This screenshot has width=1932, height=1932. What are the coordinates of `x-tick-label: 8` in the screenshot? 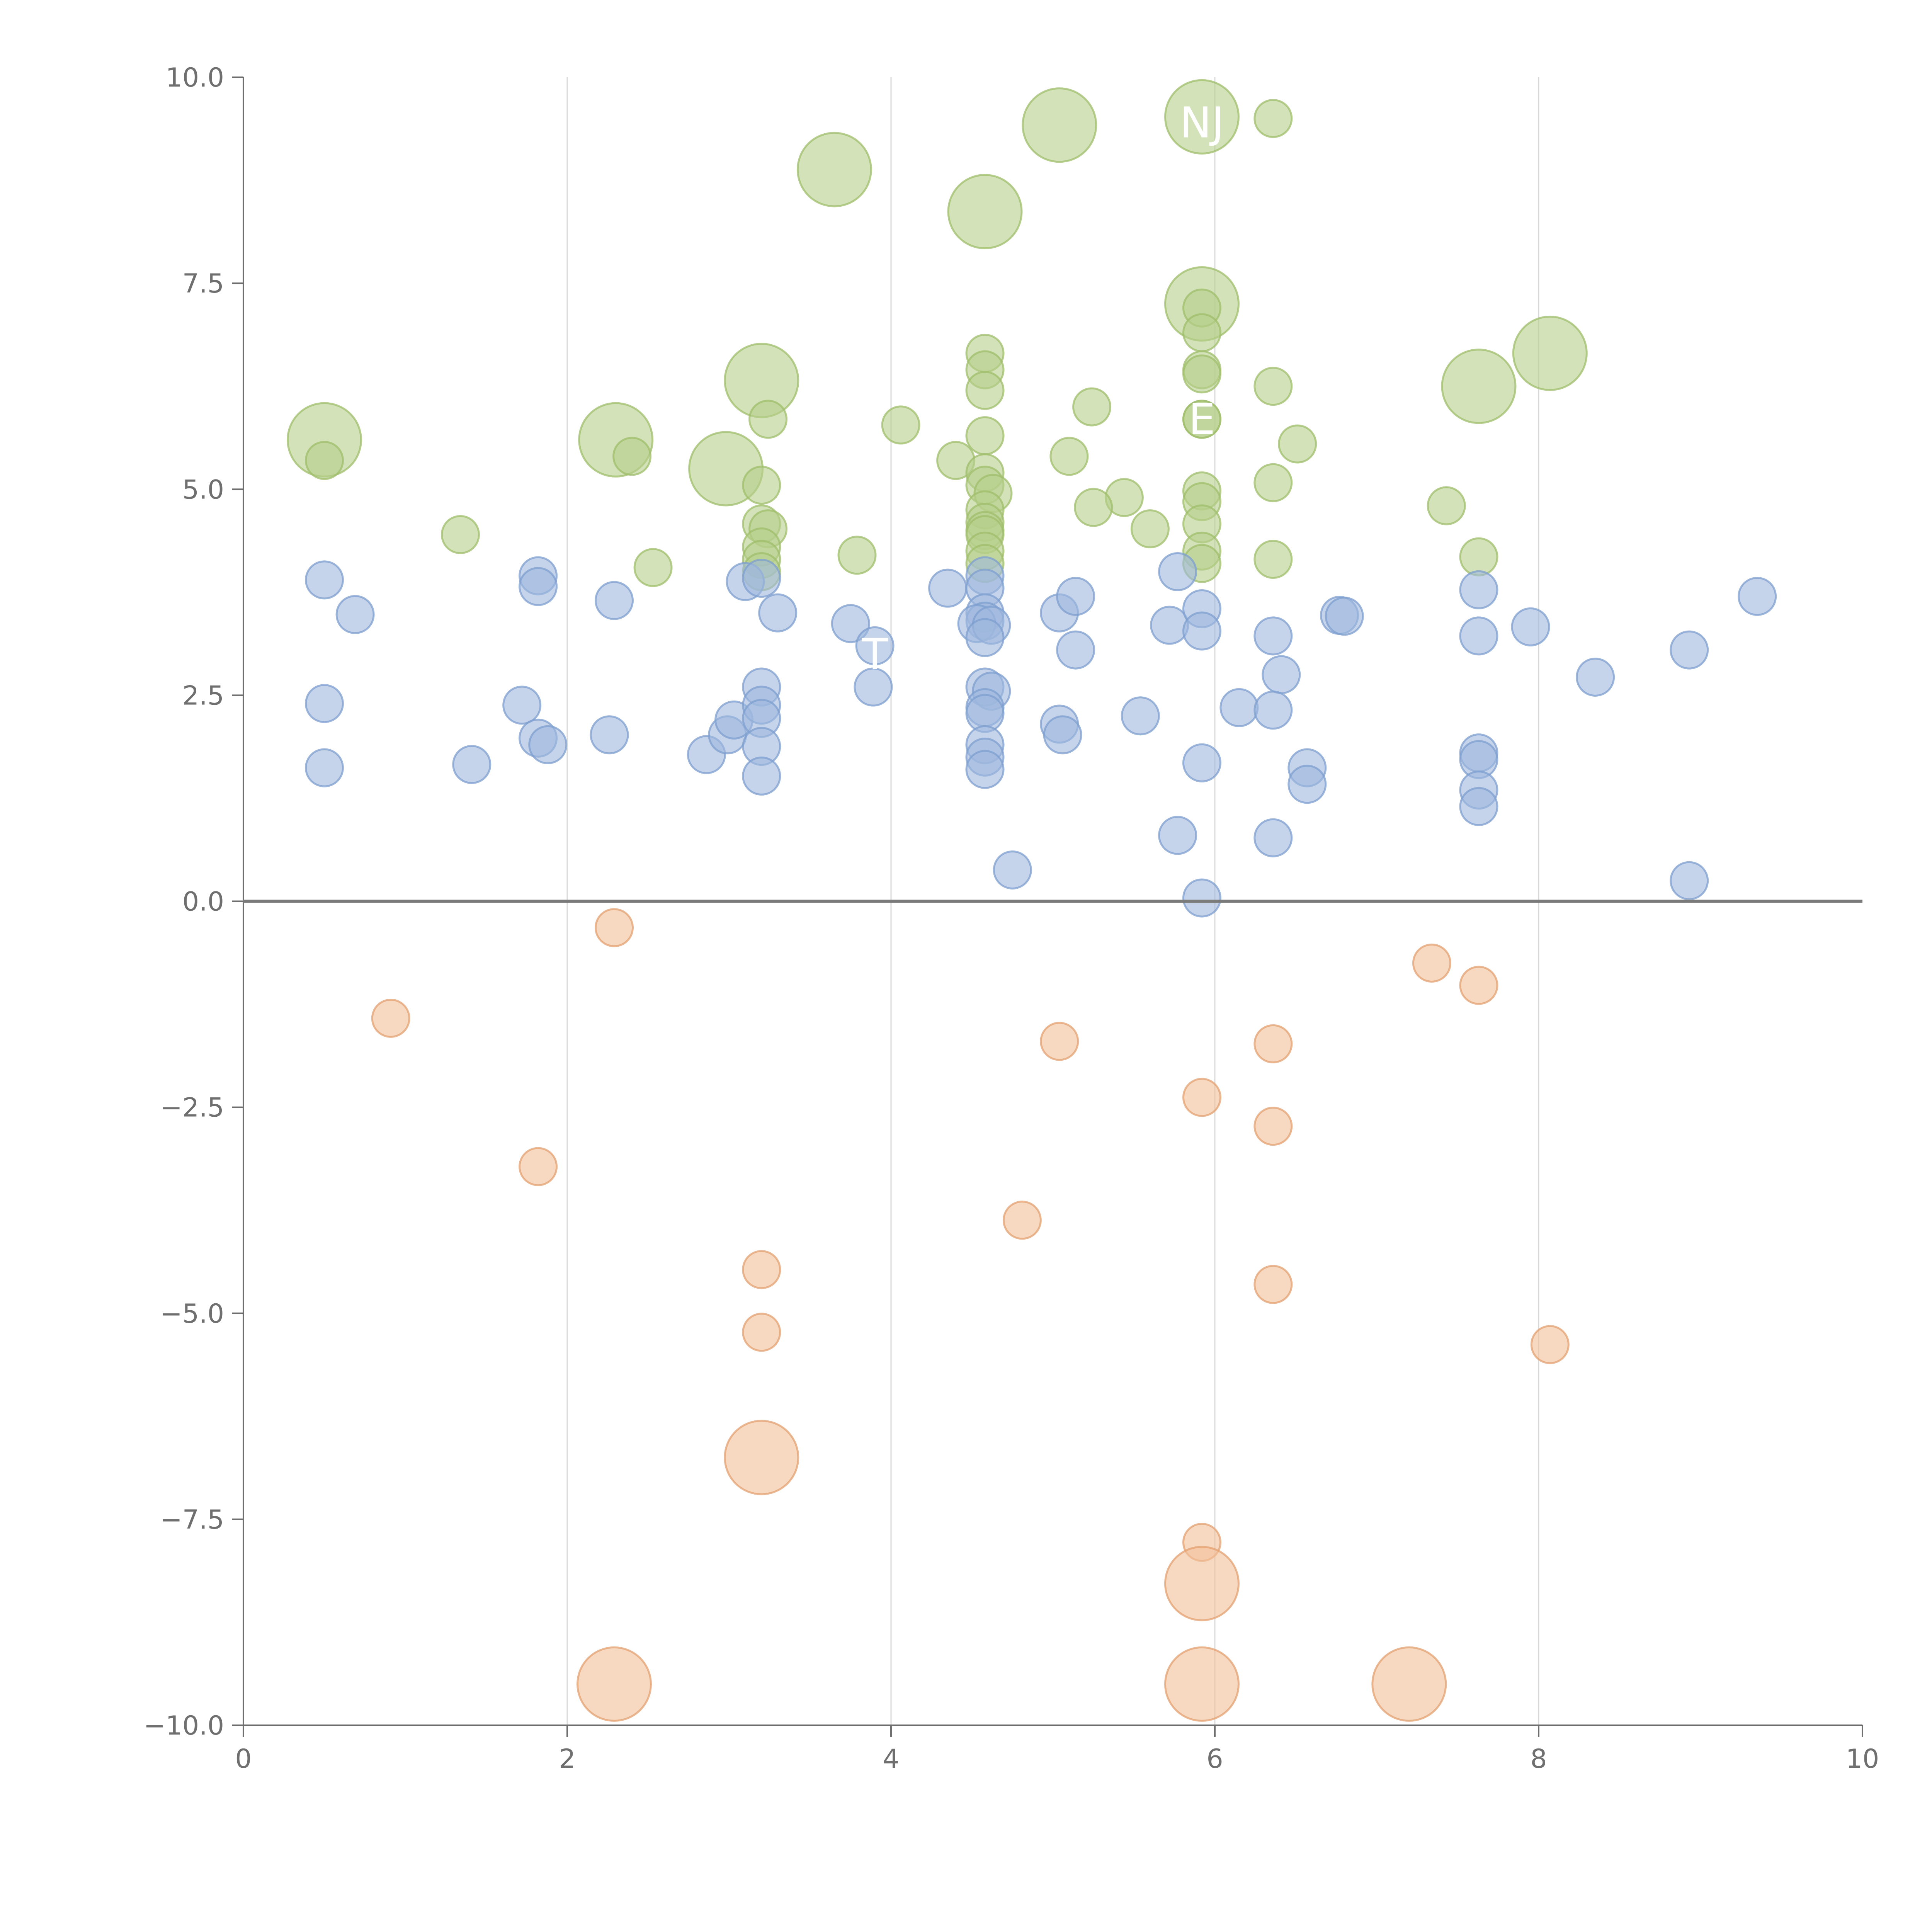 It's located at (1539, 1759).